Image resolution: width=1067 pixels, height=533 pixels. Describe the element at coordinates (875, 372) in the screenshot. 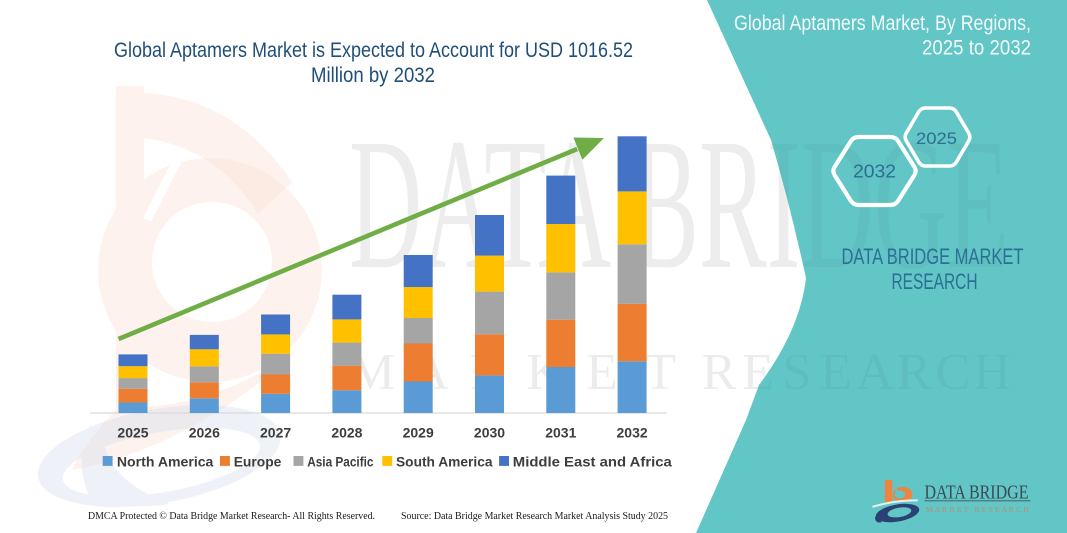

I see `svg-text: A` at that location.